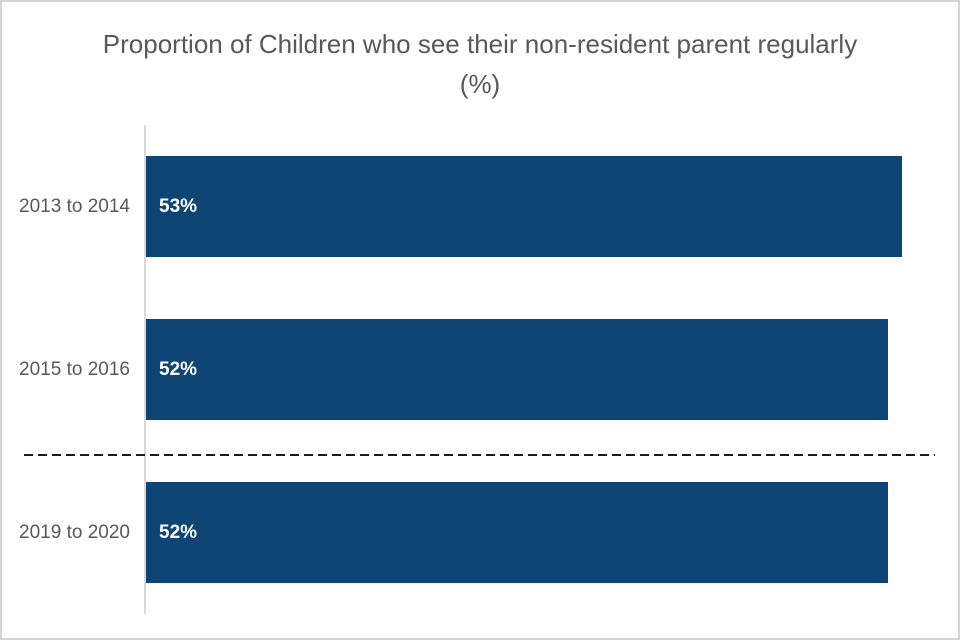 The height and width of the screenshot is (640, 960). I want to click on category-label: 2015 to 2016, so click(74, 369).